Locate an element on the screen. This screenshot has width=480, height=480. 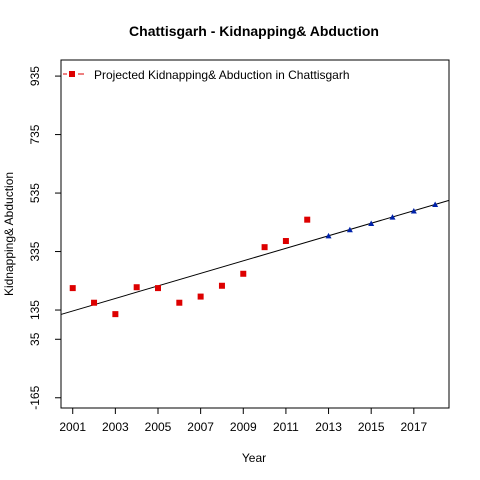
y-tick-label: 335 is located at coordinates (35, 251).